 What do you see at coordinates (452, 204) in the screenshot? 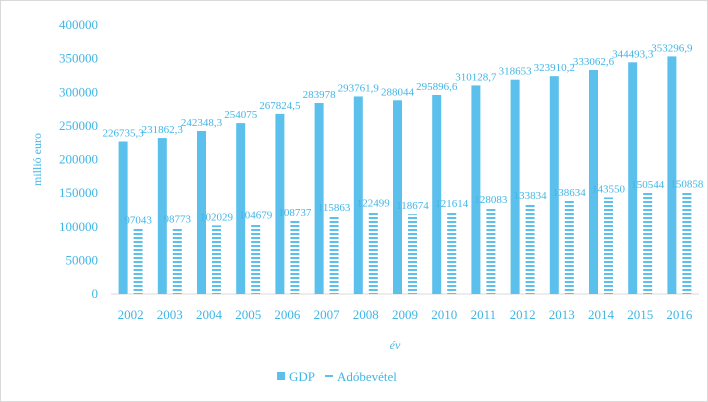
I see `tax-revenue-value-label: 121614` at bounding box center [452, 204].